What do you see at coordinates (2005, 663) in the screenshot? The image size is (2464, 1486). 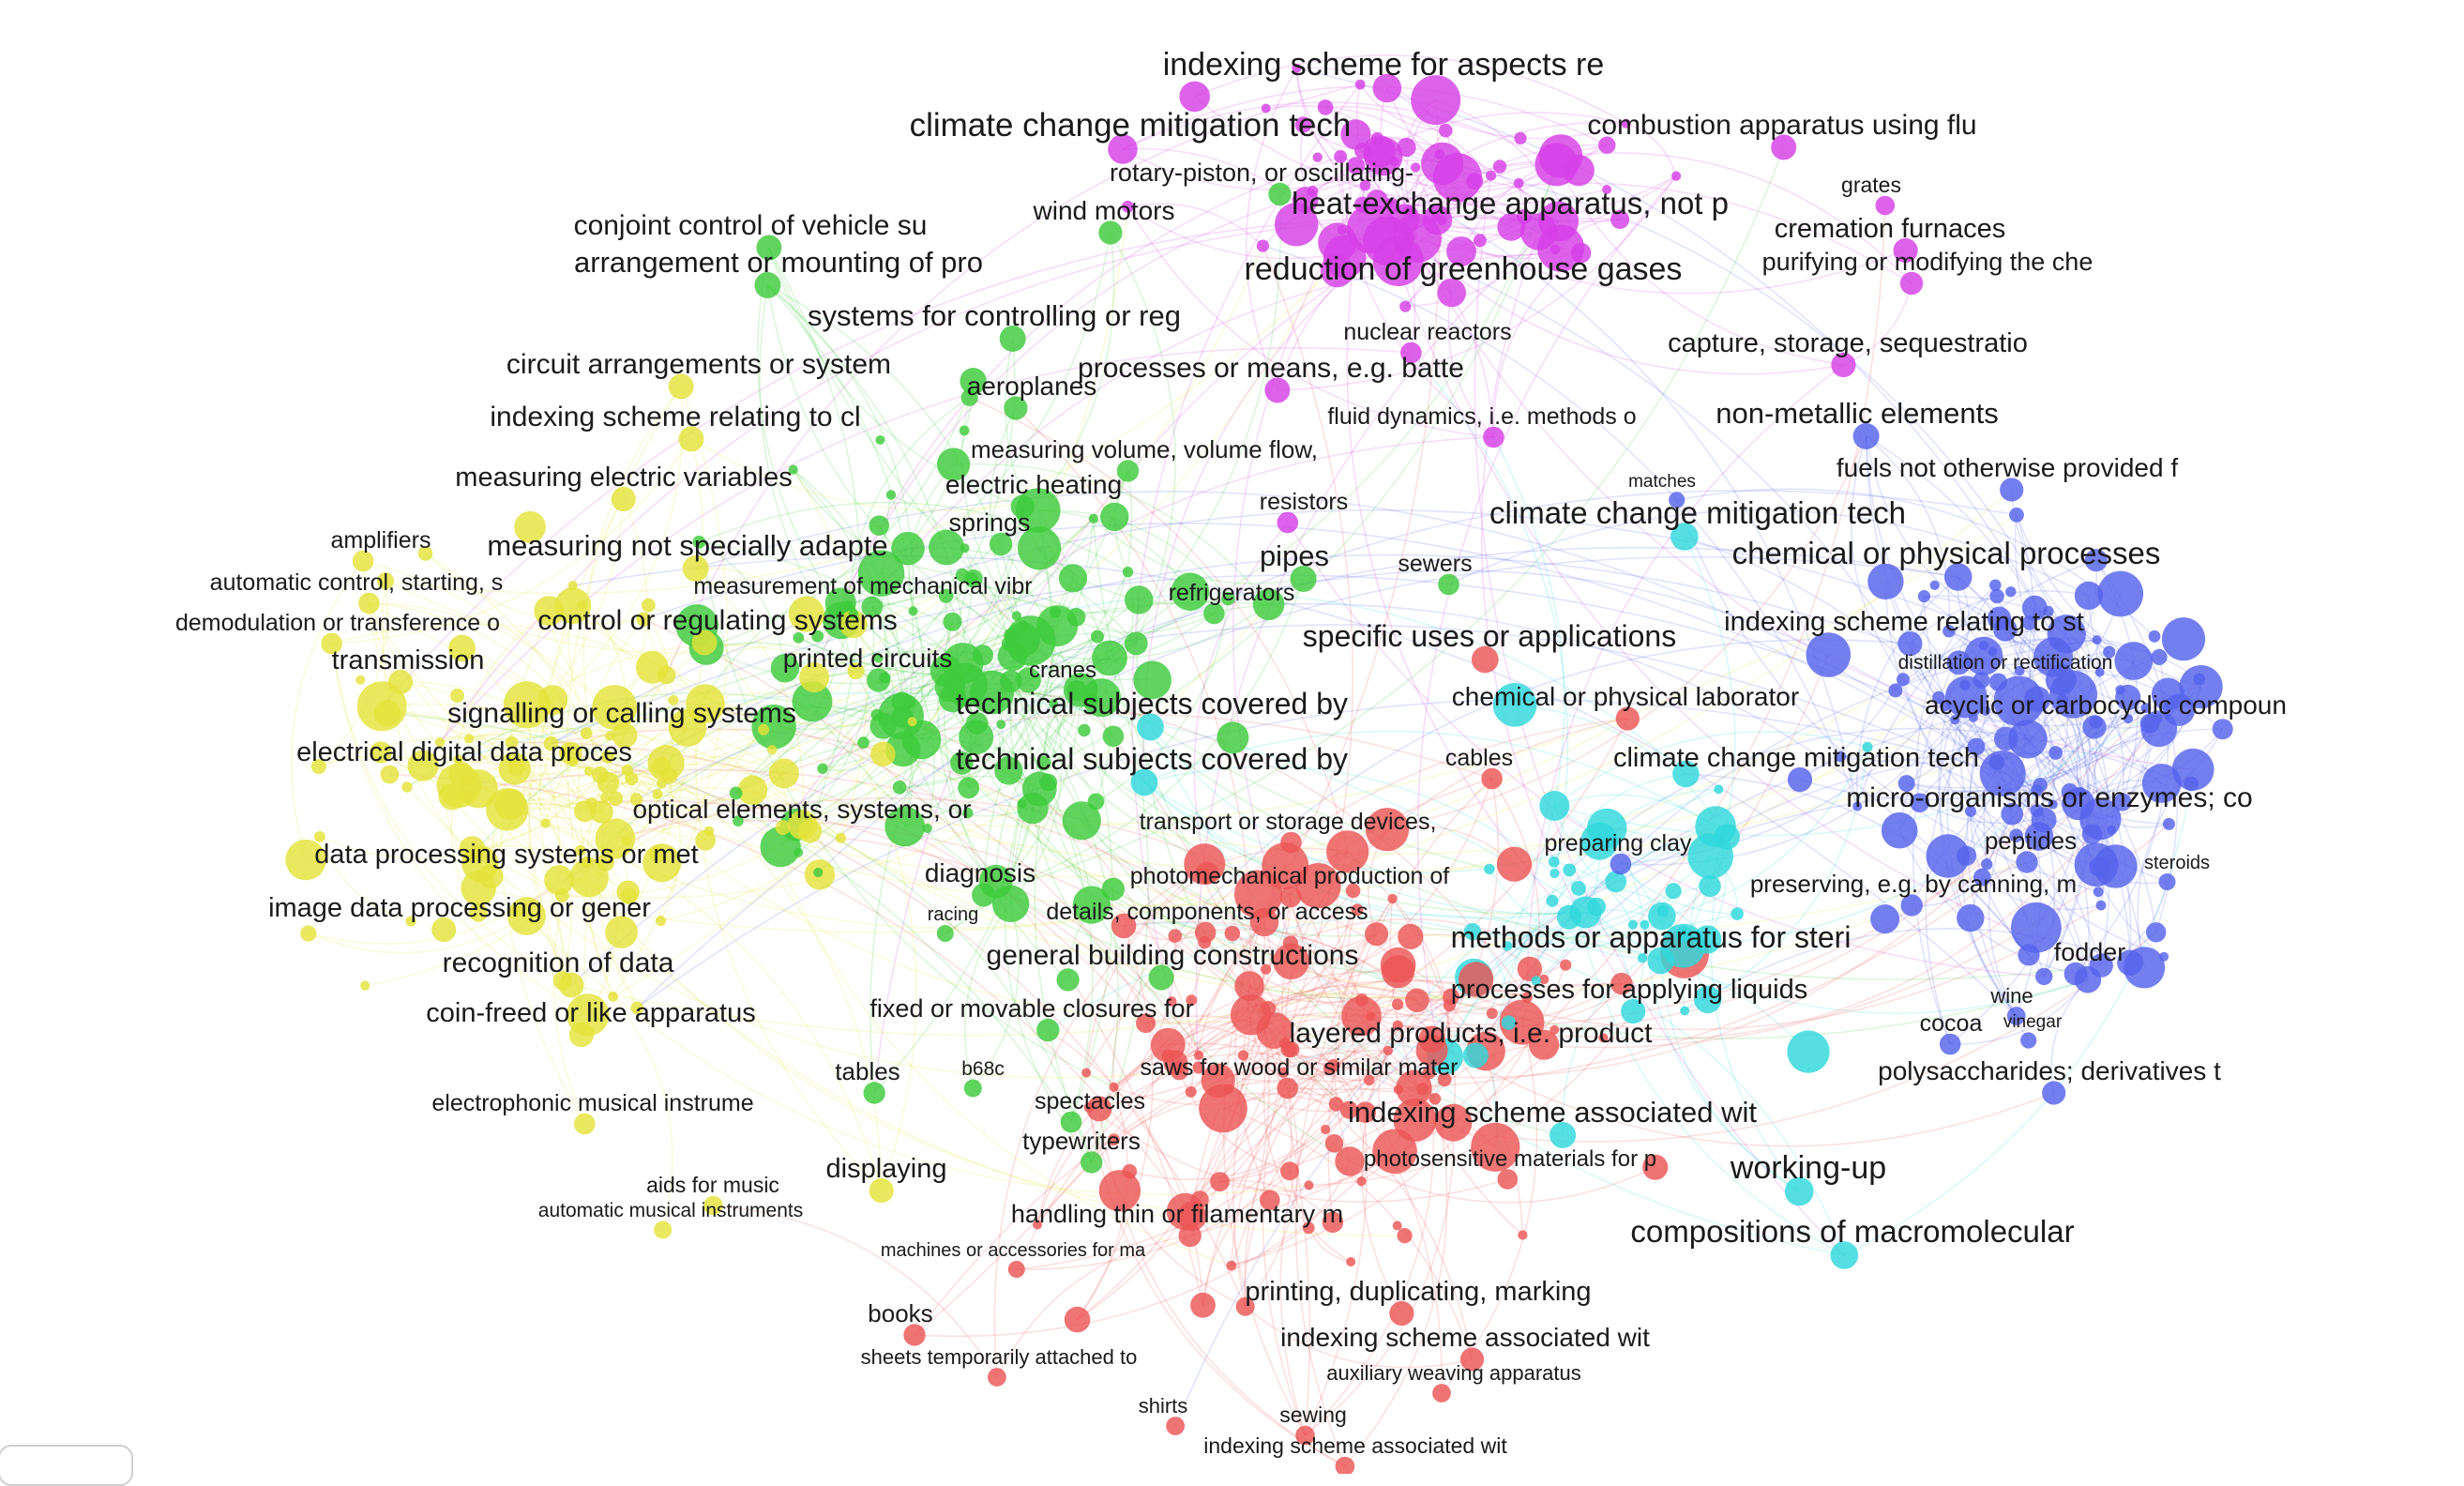 I see `node-label: distillation or rectification` at bounding box center [2005, 663].